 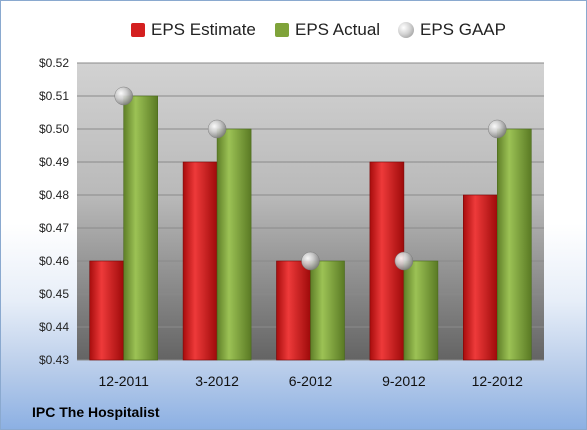 I want to click on company-name: IPC The Hospitalist, so click(x=96, y=412).